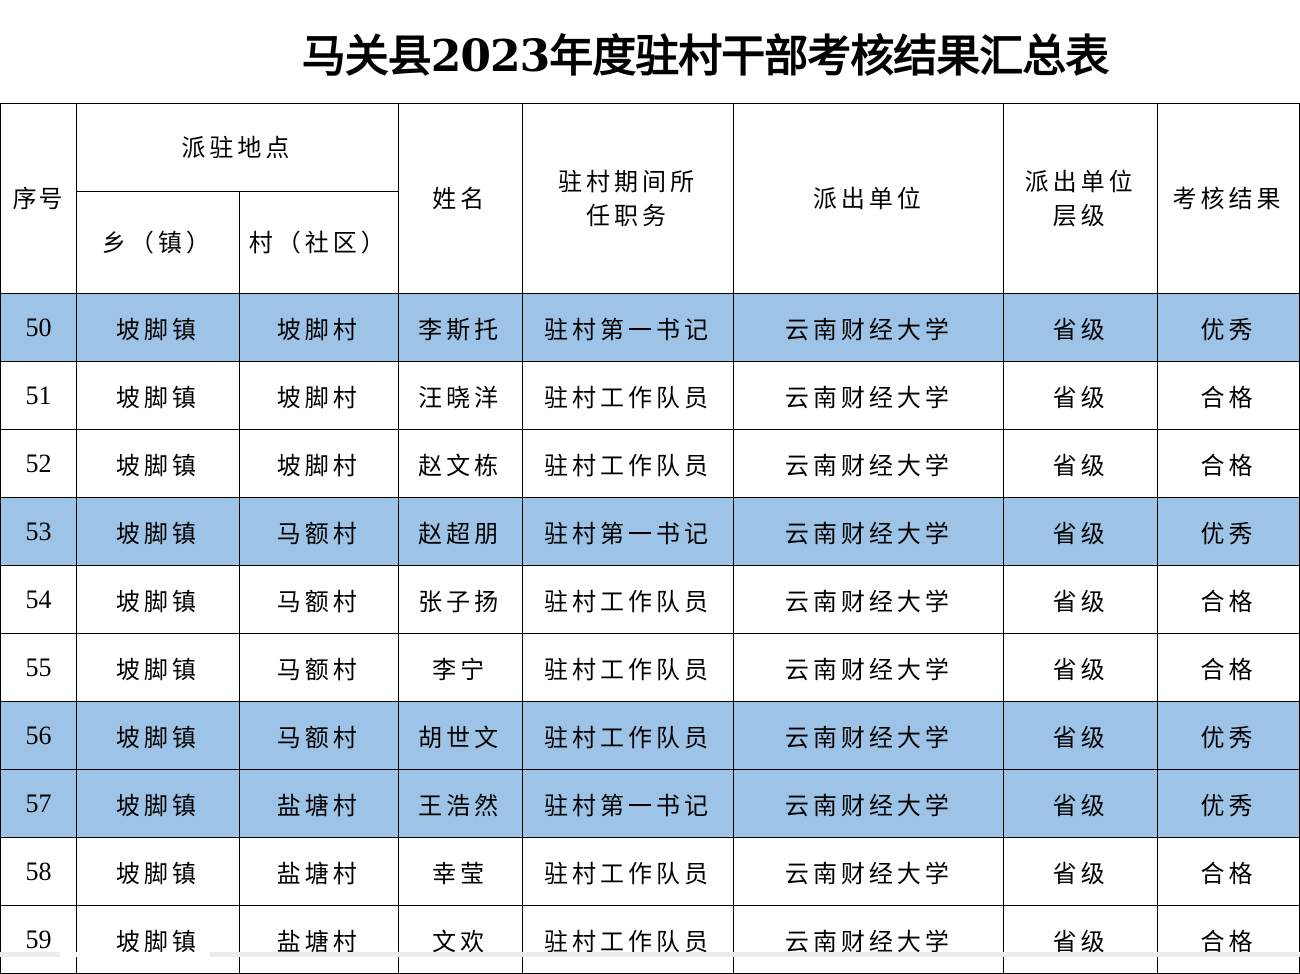 This screenshot has width=1300, height=974. Describe the element at coordinates (460, 939) in the screenshot. I see `cell-name: 文欢` at that location.